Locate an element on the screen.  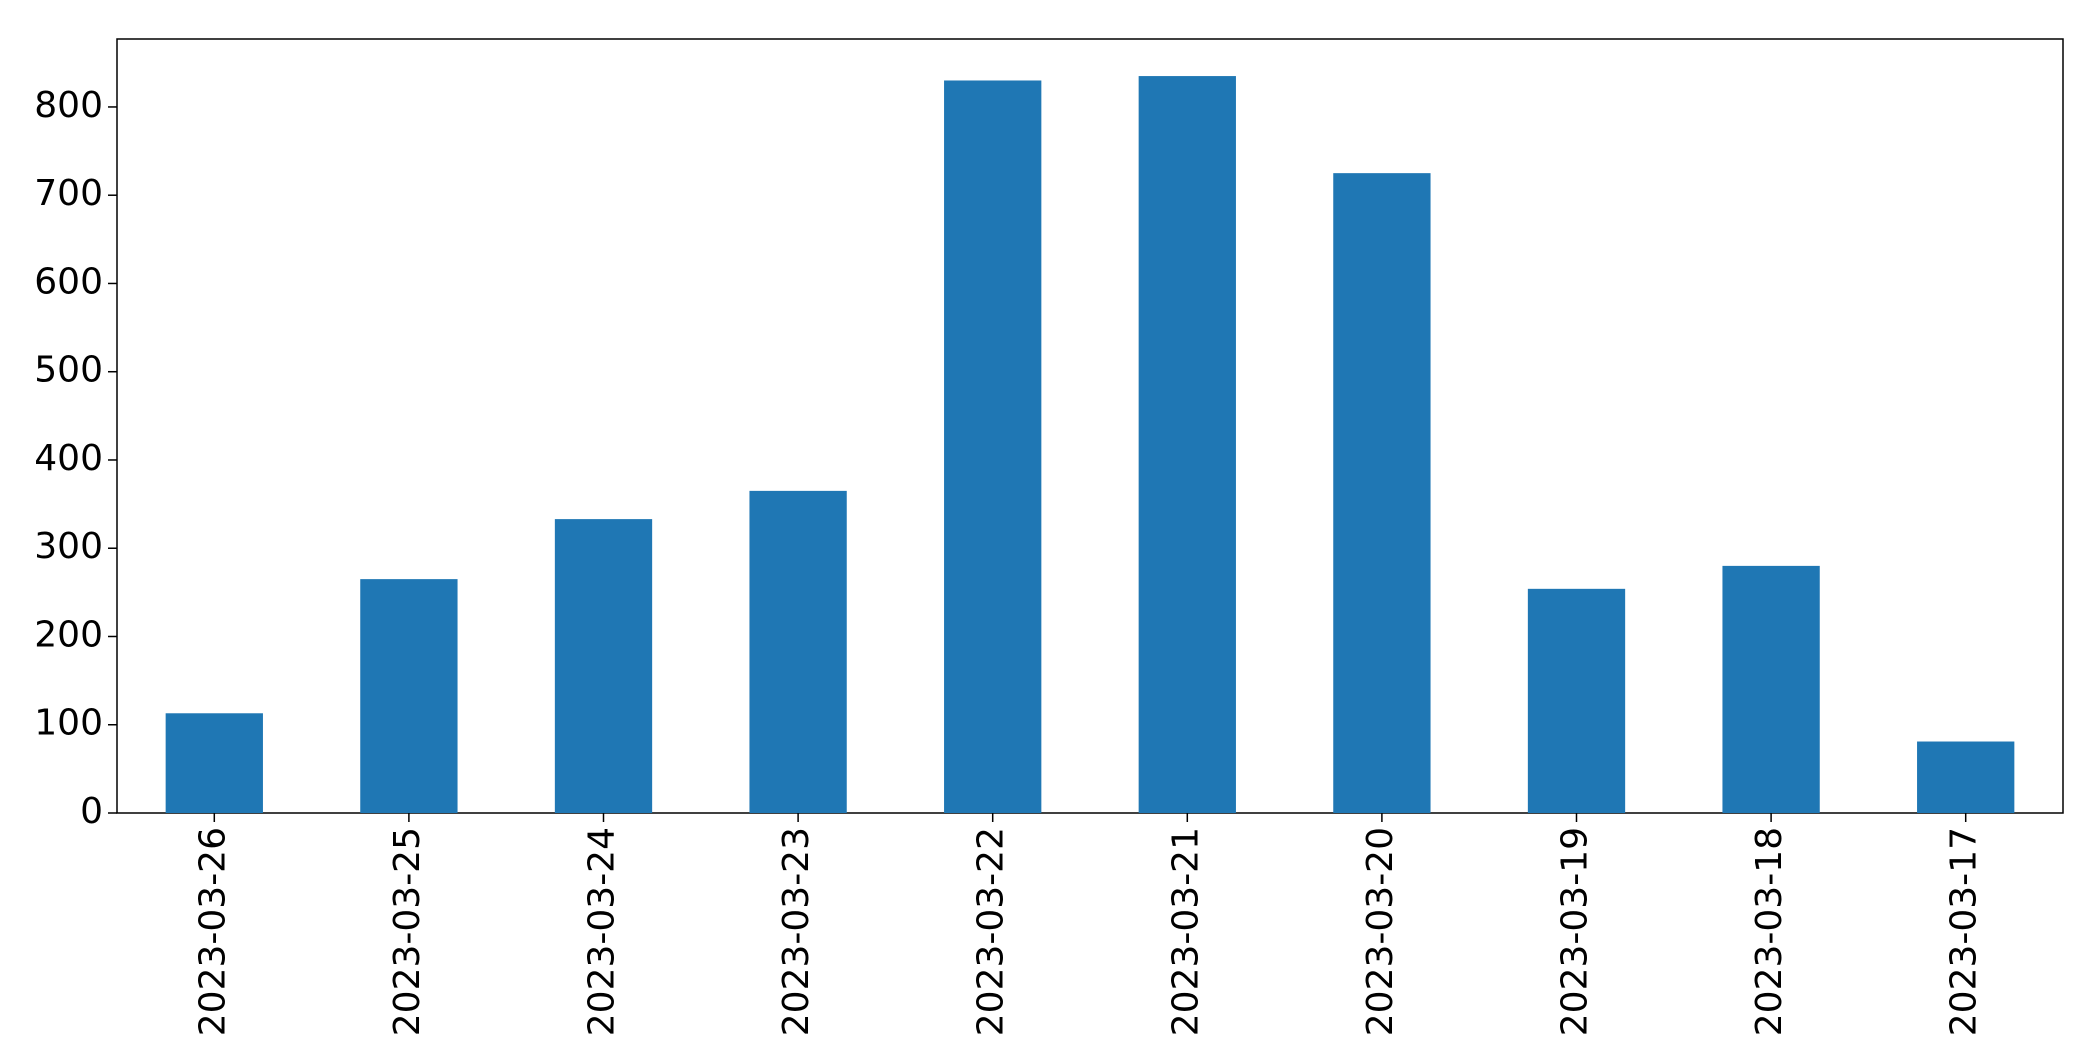
y-tick-label: 100 is located at coordinates (68, 723).